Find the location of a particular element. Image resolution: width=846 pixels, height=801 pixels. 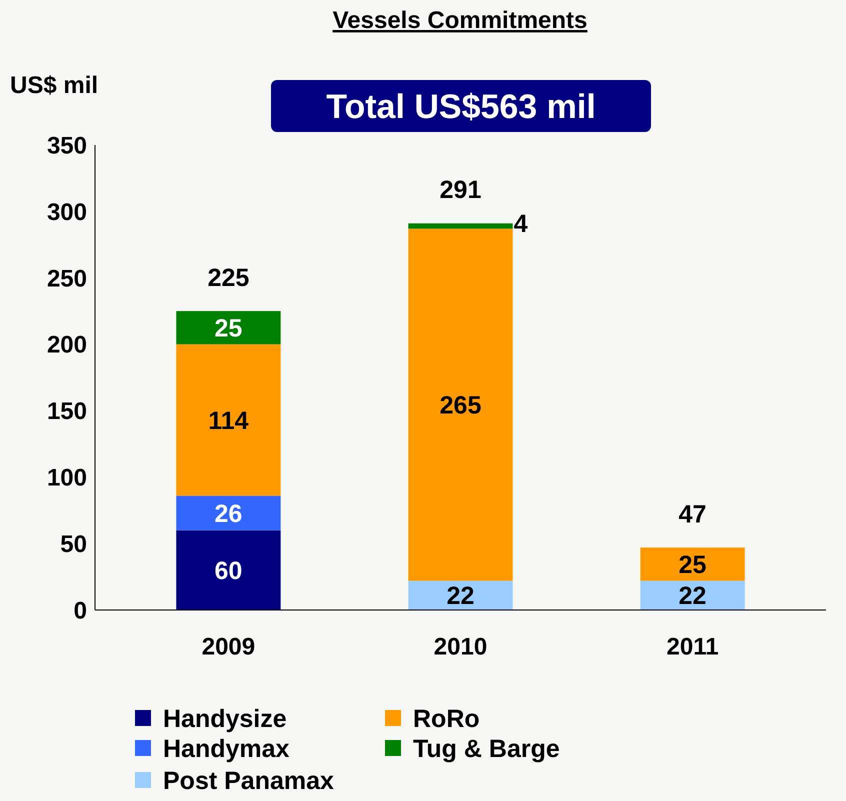

y-tick-label: 0 is located at coordinates (80, 610).